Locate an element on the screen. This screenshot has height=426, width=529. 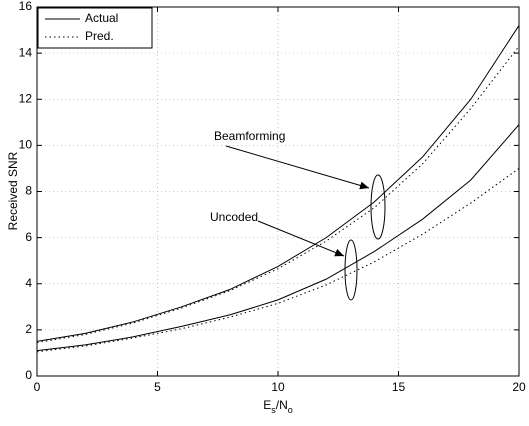
y-tick-label: 0 is located at coordinates (28, 375).